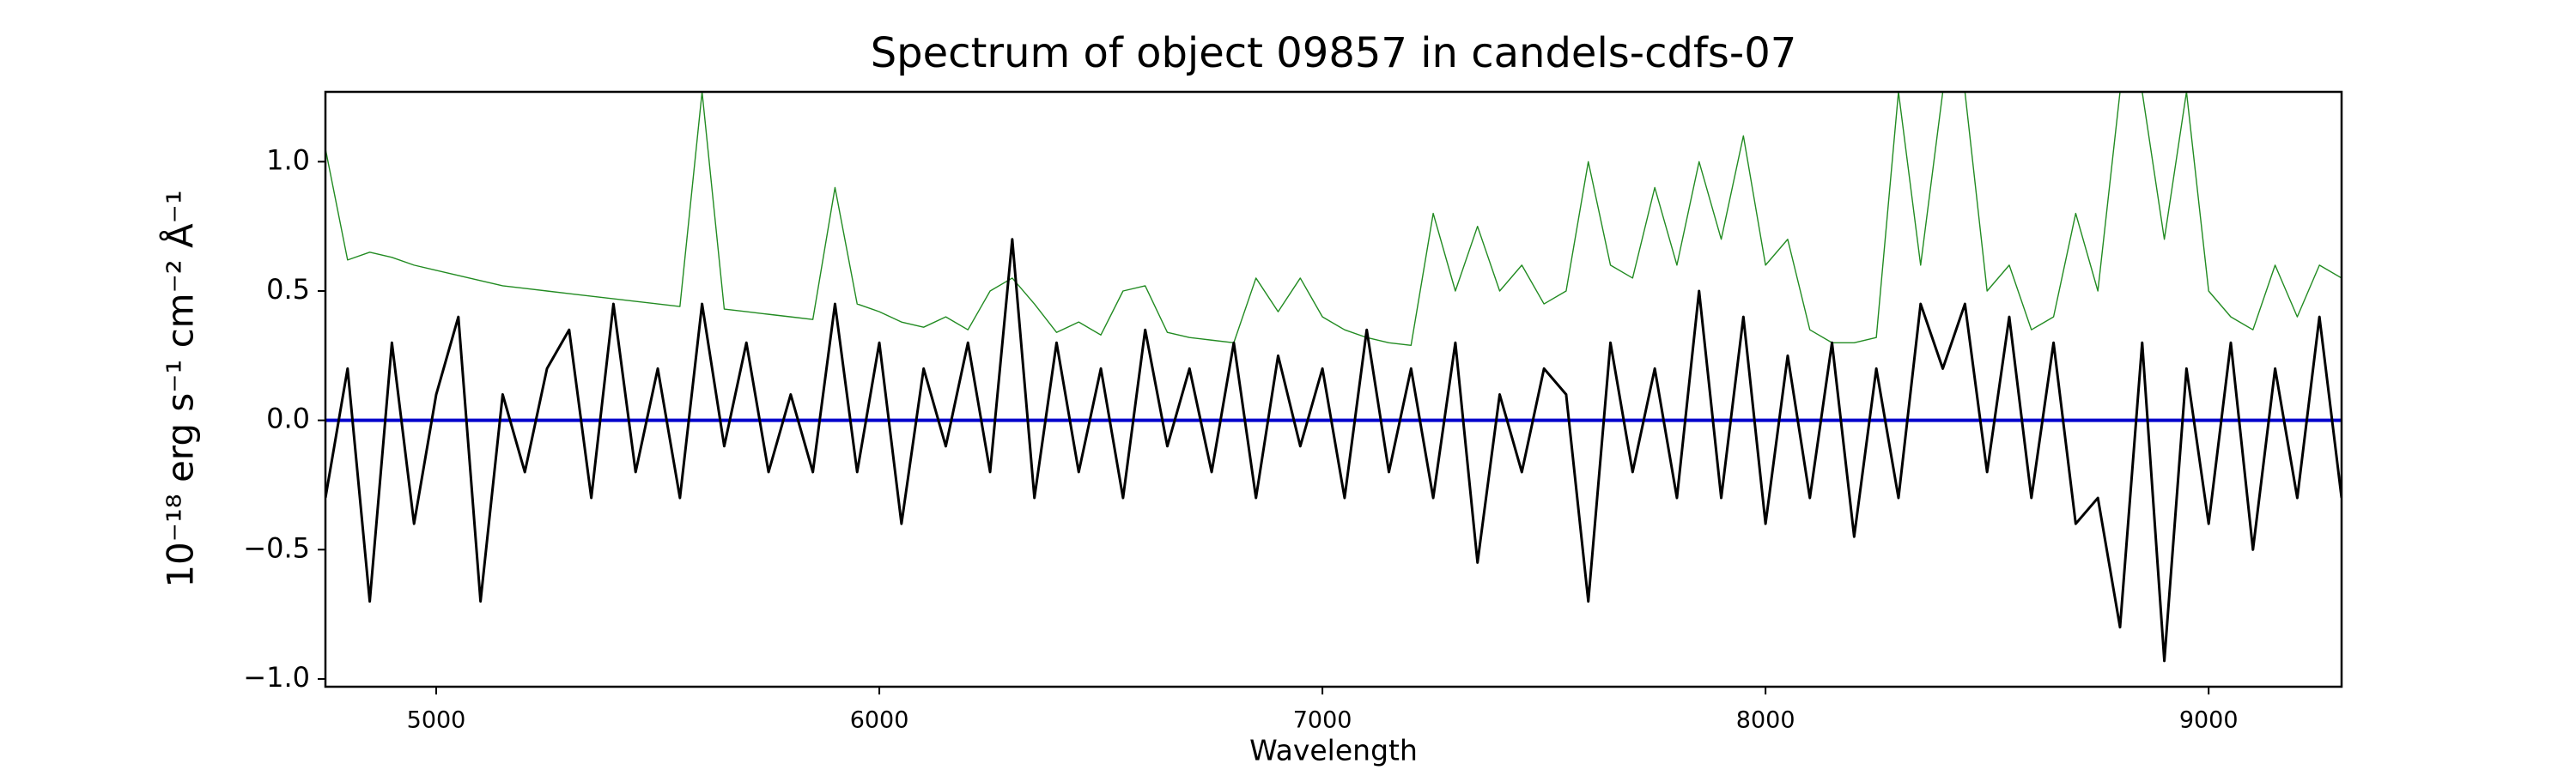 The width and height of the screenshot is (2576, 776). Describe the element at coordinates (436, 720) in the screenshot. I see `x-tick-label: 5000` at that location.